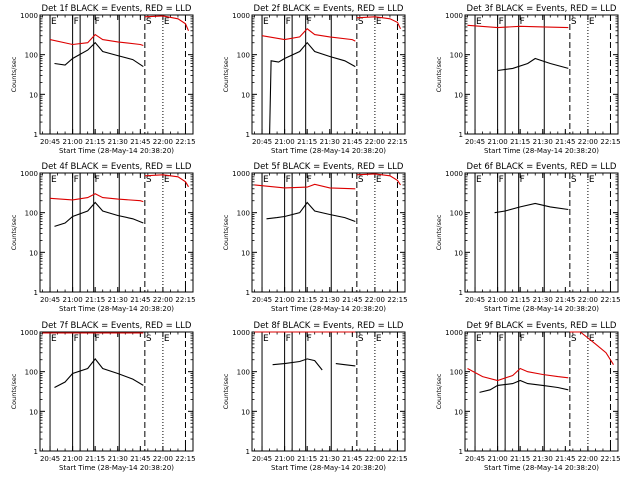  Describe the element at coordinates (542, 167) in the screenshot. I see `chart-title: Det 6f BLACK = Events, RED = LLD` at that location.